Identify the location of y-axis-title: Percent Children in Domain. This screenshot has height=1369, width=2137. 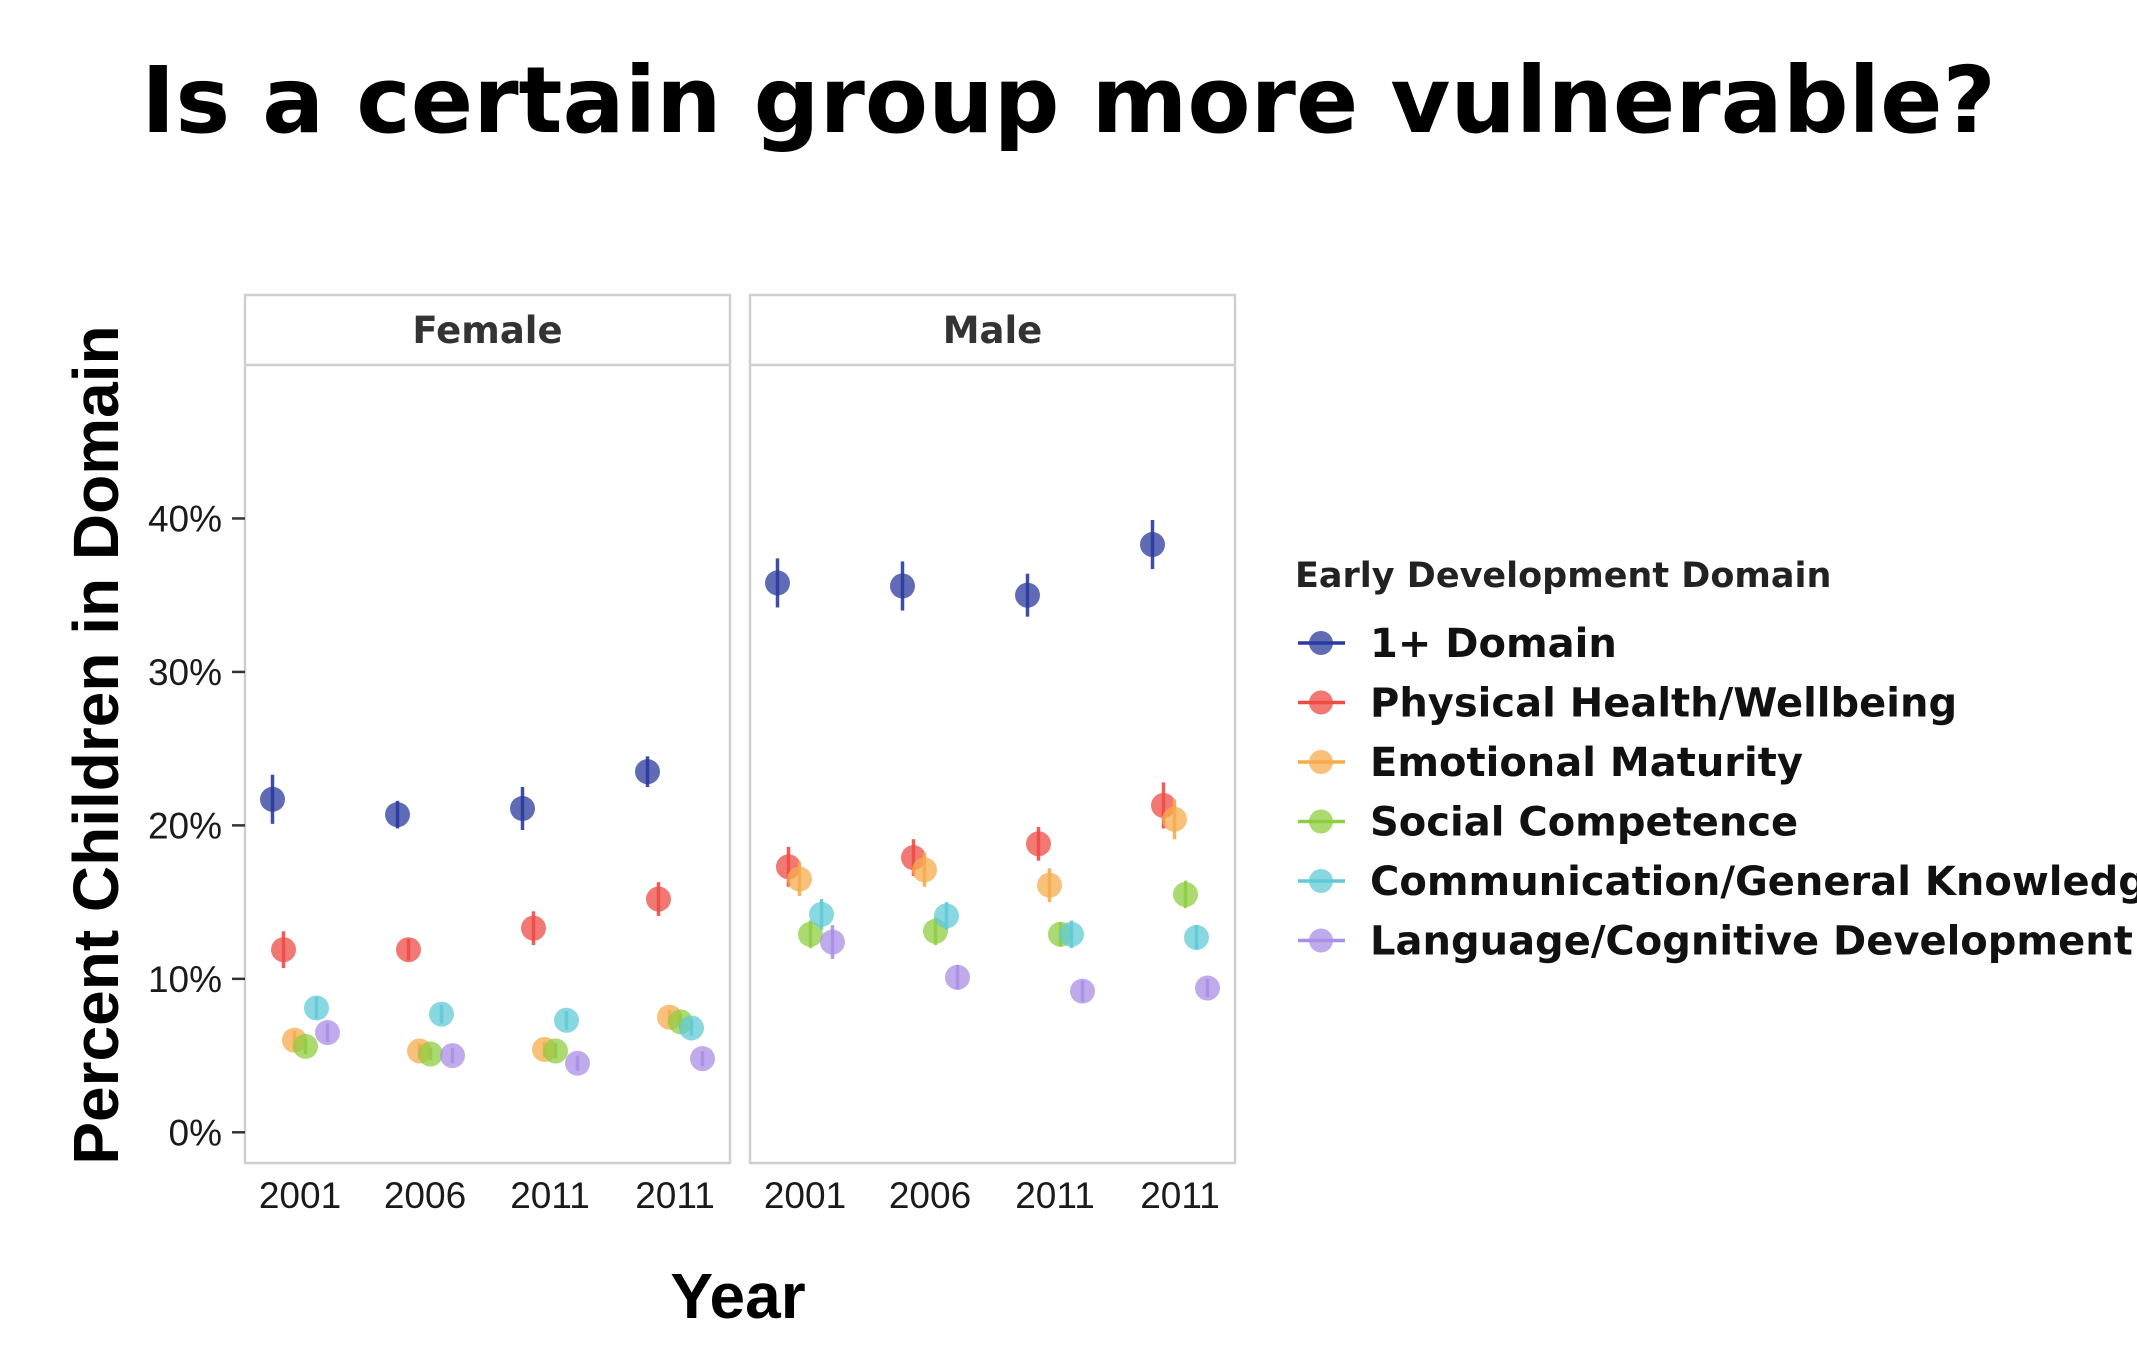
(96, 744).